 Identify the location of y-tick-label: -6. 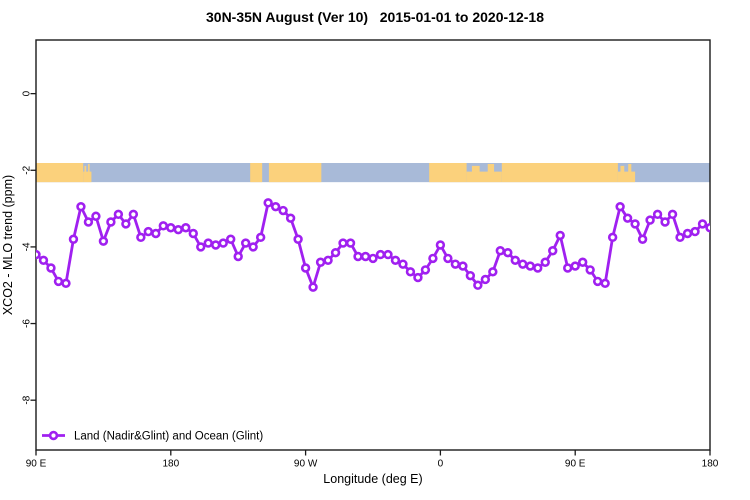
(27, 323).